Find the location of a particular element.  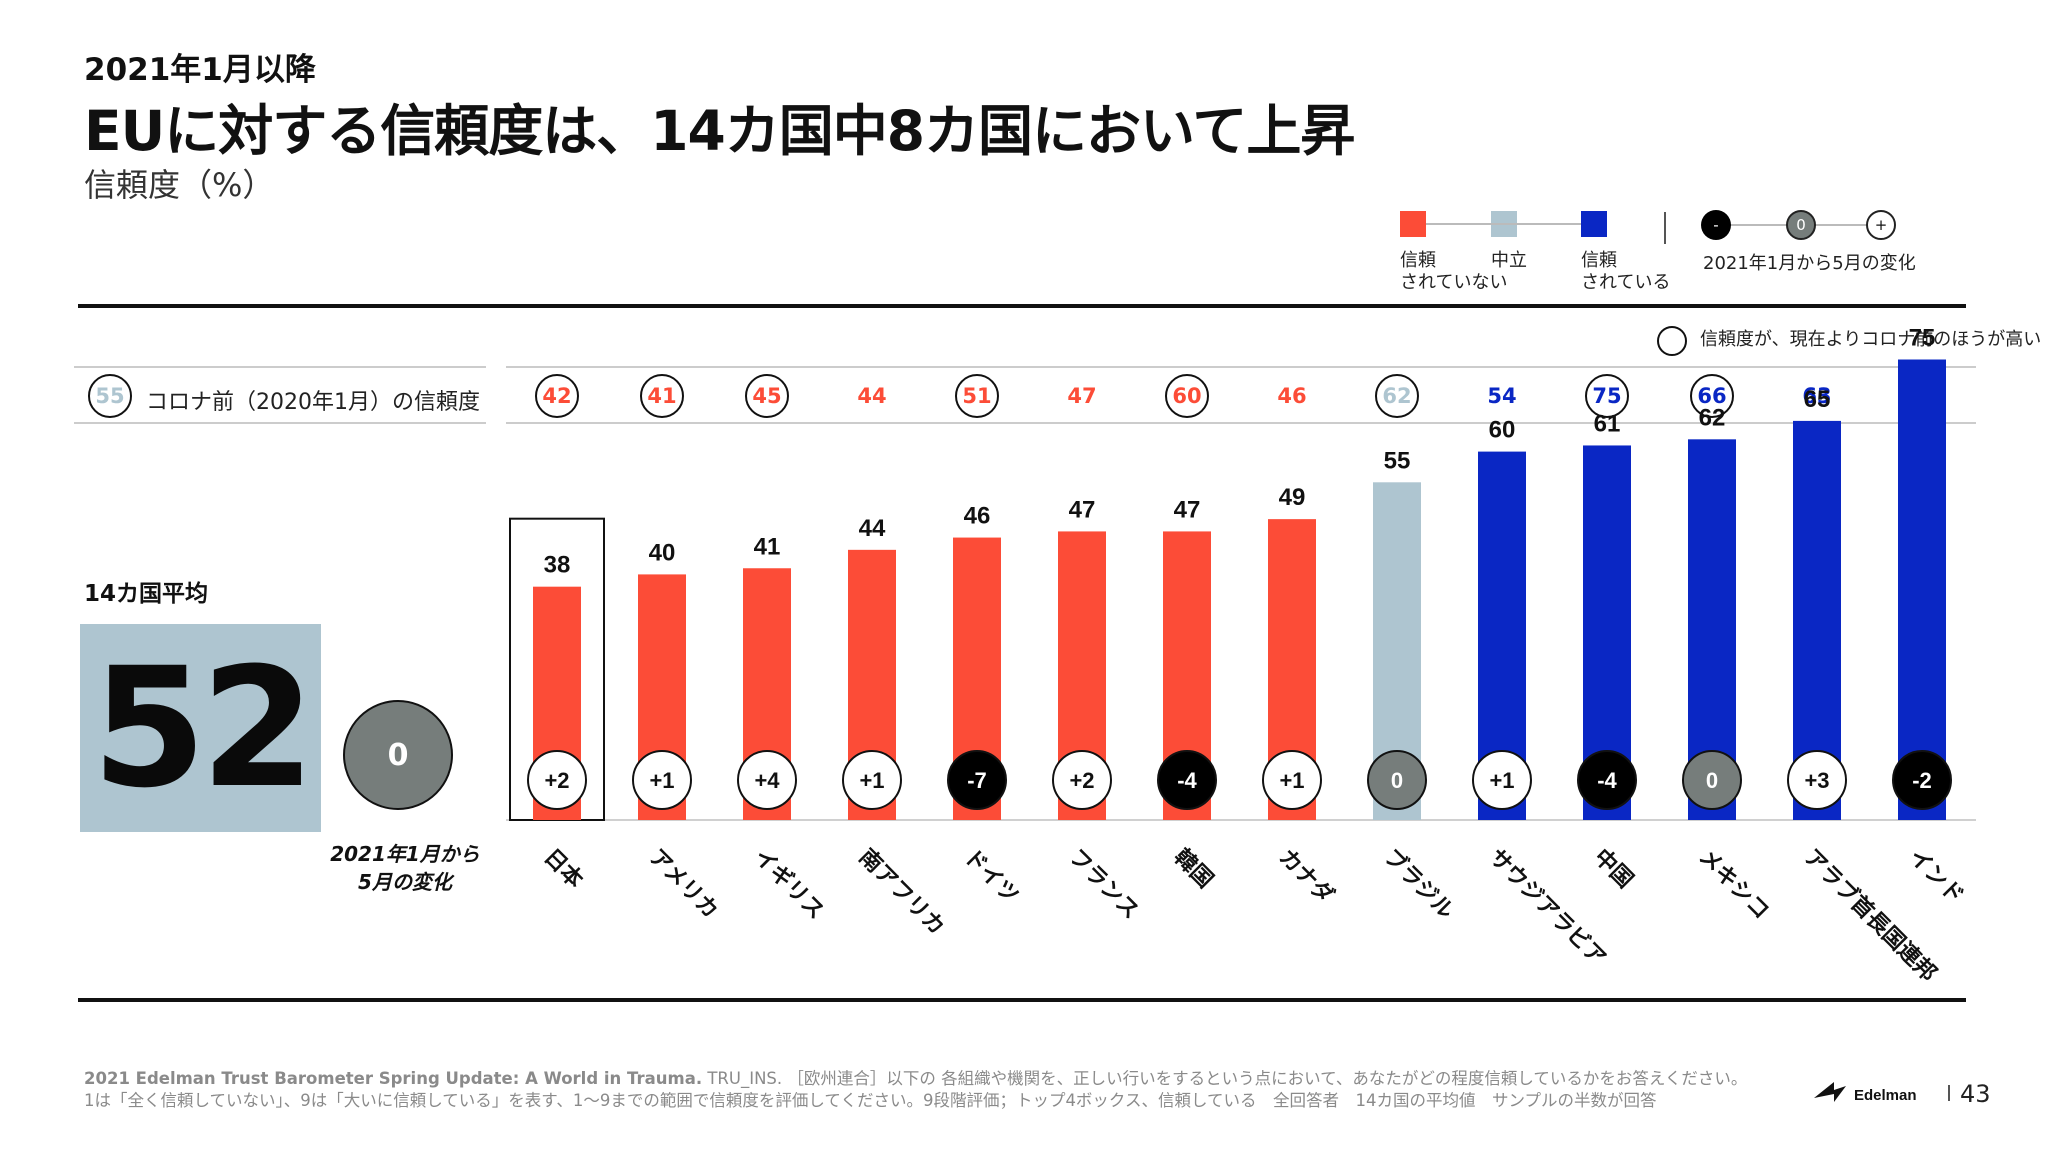

precovid-label: コロナ前（2020年1月）の信頼度 is located at coordinates (313, 402).